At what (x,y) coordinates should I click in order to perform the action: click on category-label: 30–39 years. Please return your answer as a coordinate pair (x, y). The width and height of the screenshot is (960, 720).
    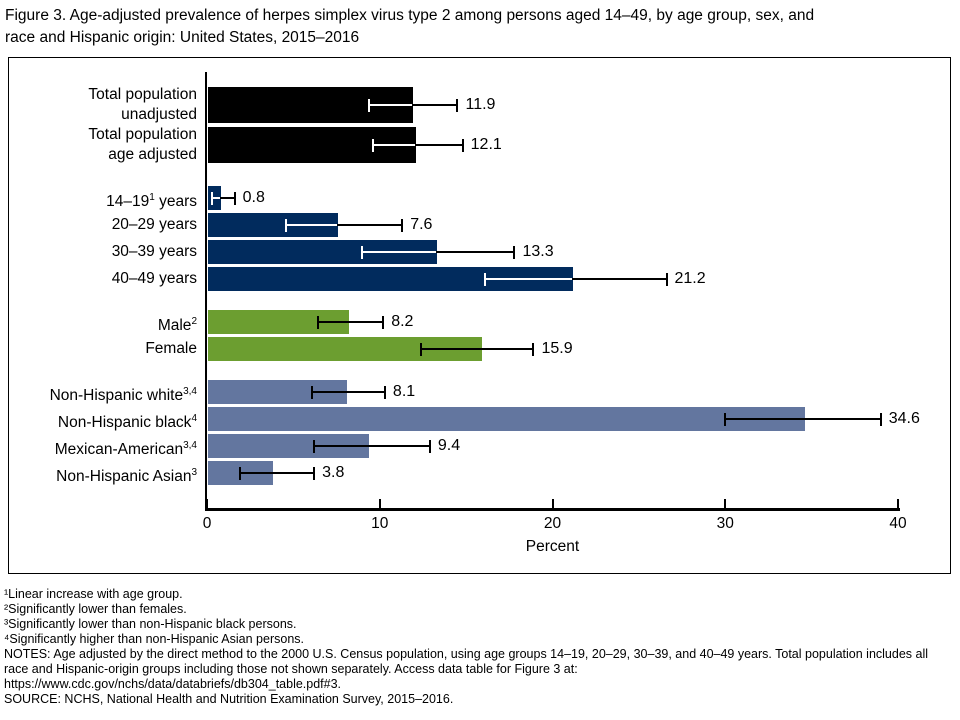
    Looking at the image, I should click on (154, 251).